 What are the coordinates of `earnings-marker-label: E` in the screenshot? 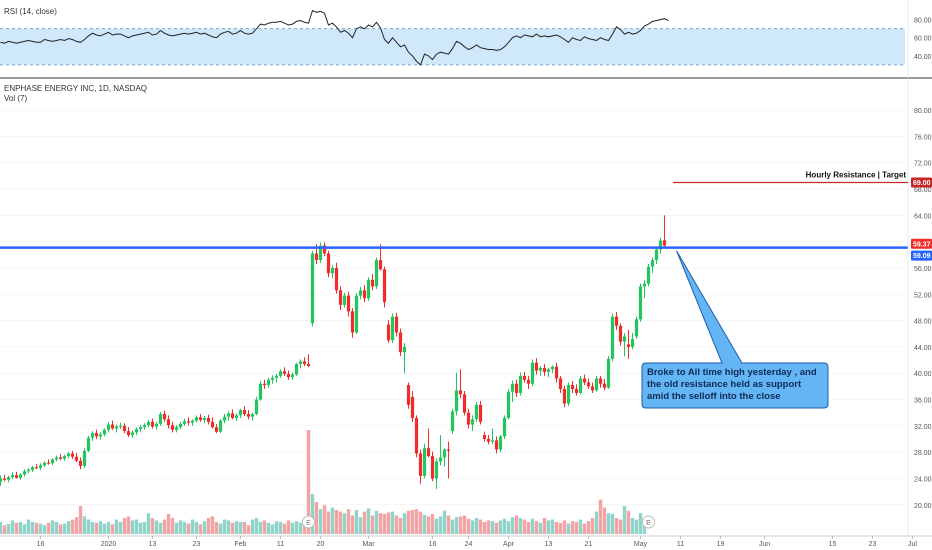 It's located at (648, 523).